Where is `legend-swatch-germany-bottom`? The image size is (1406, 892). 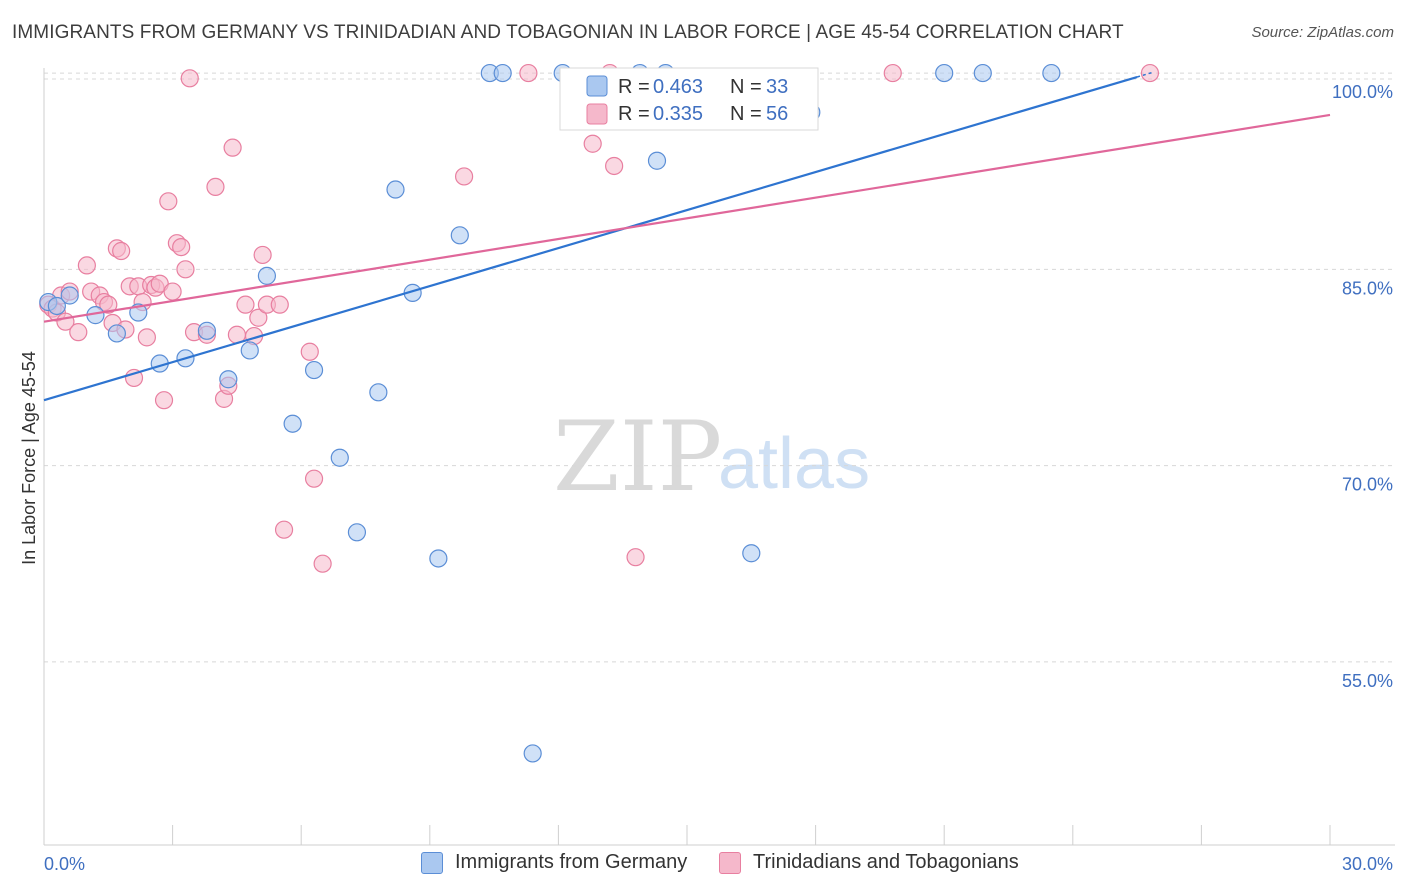 legend-swatch-germany-bottom is located at coordinates (432, 862).